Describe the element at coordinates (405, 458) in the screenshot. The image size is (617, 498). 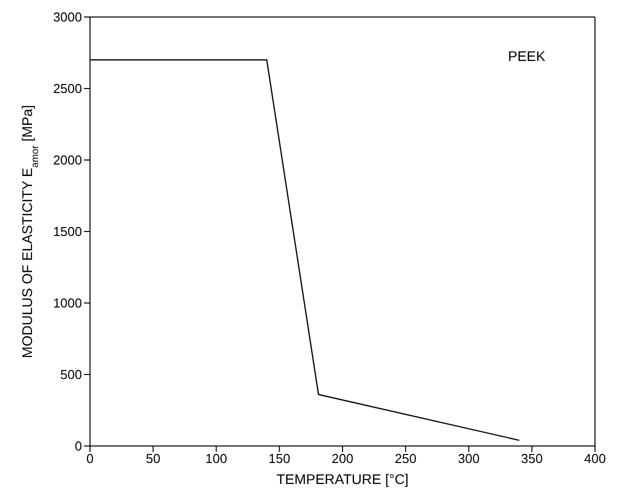
I see `x-tick-label: 250` at that location.